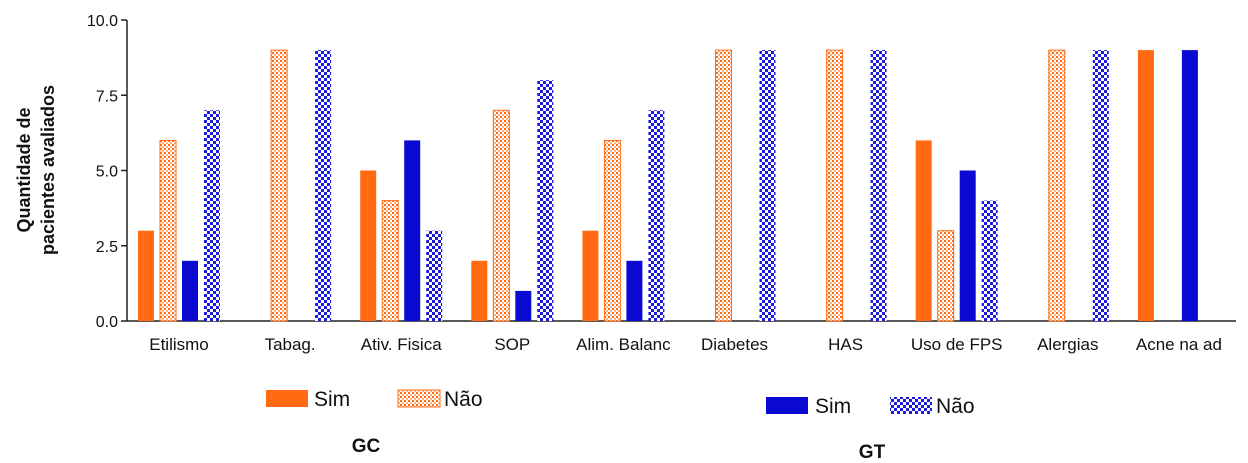 This screenshot has height=463, width=1248. Describe the element at coordinates (24, 169) in the screenshot. I see `y-axis-label-line-1: Quantidade de` at that location.